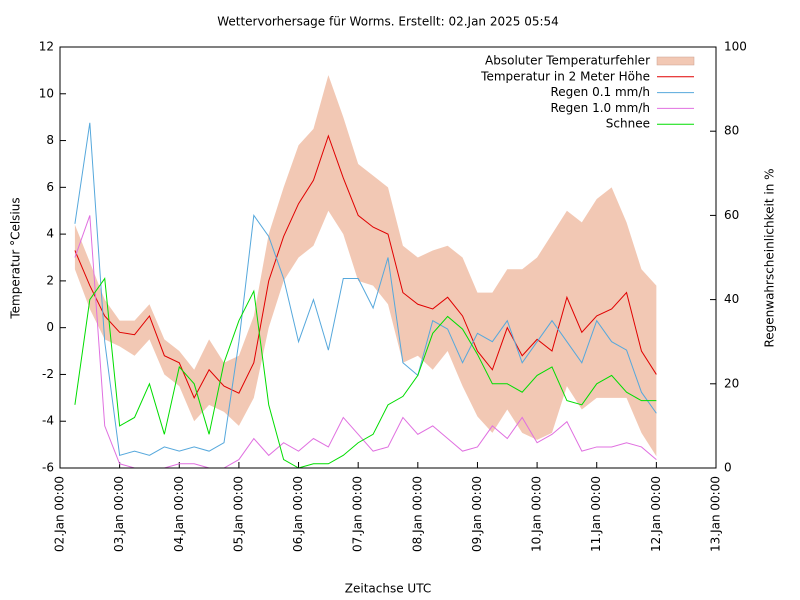 The height and width of the screenshot is (600, 800). Describe the element at coordinates (50, 234) in the screenshot. I see `y-tick-label: 4` at that location.